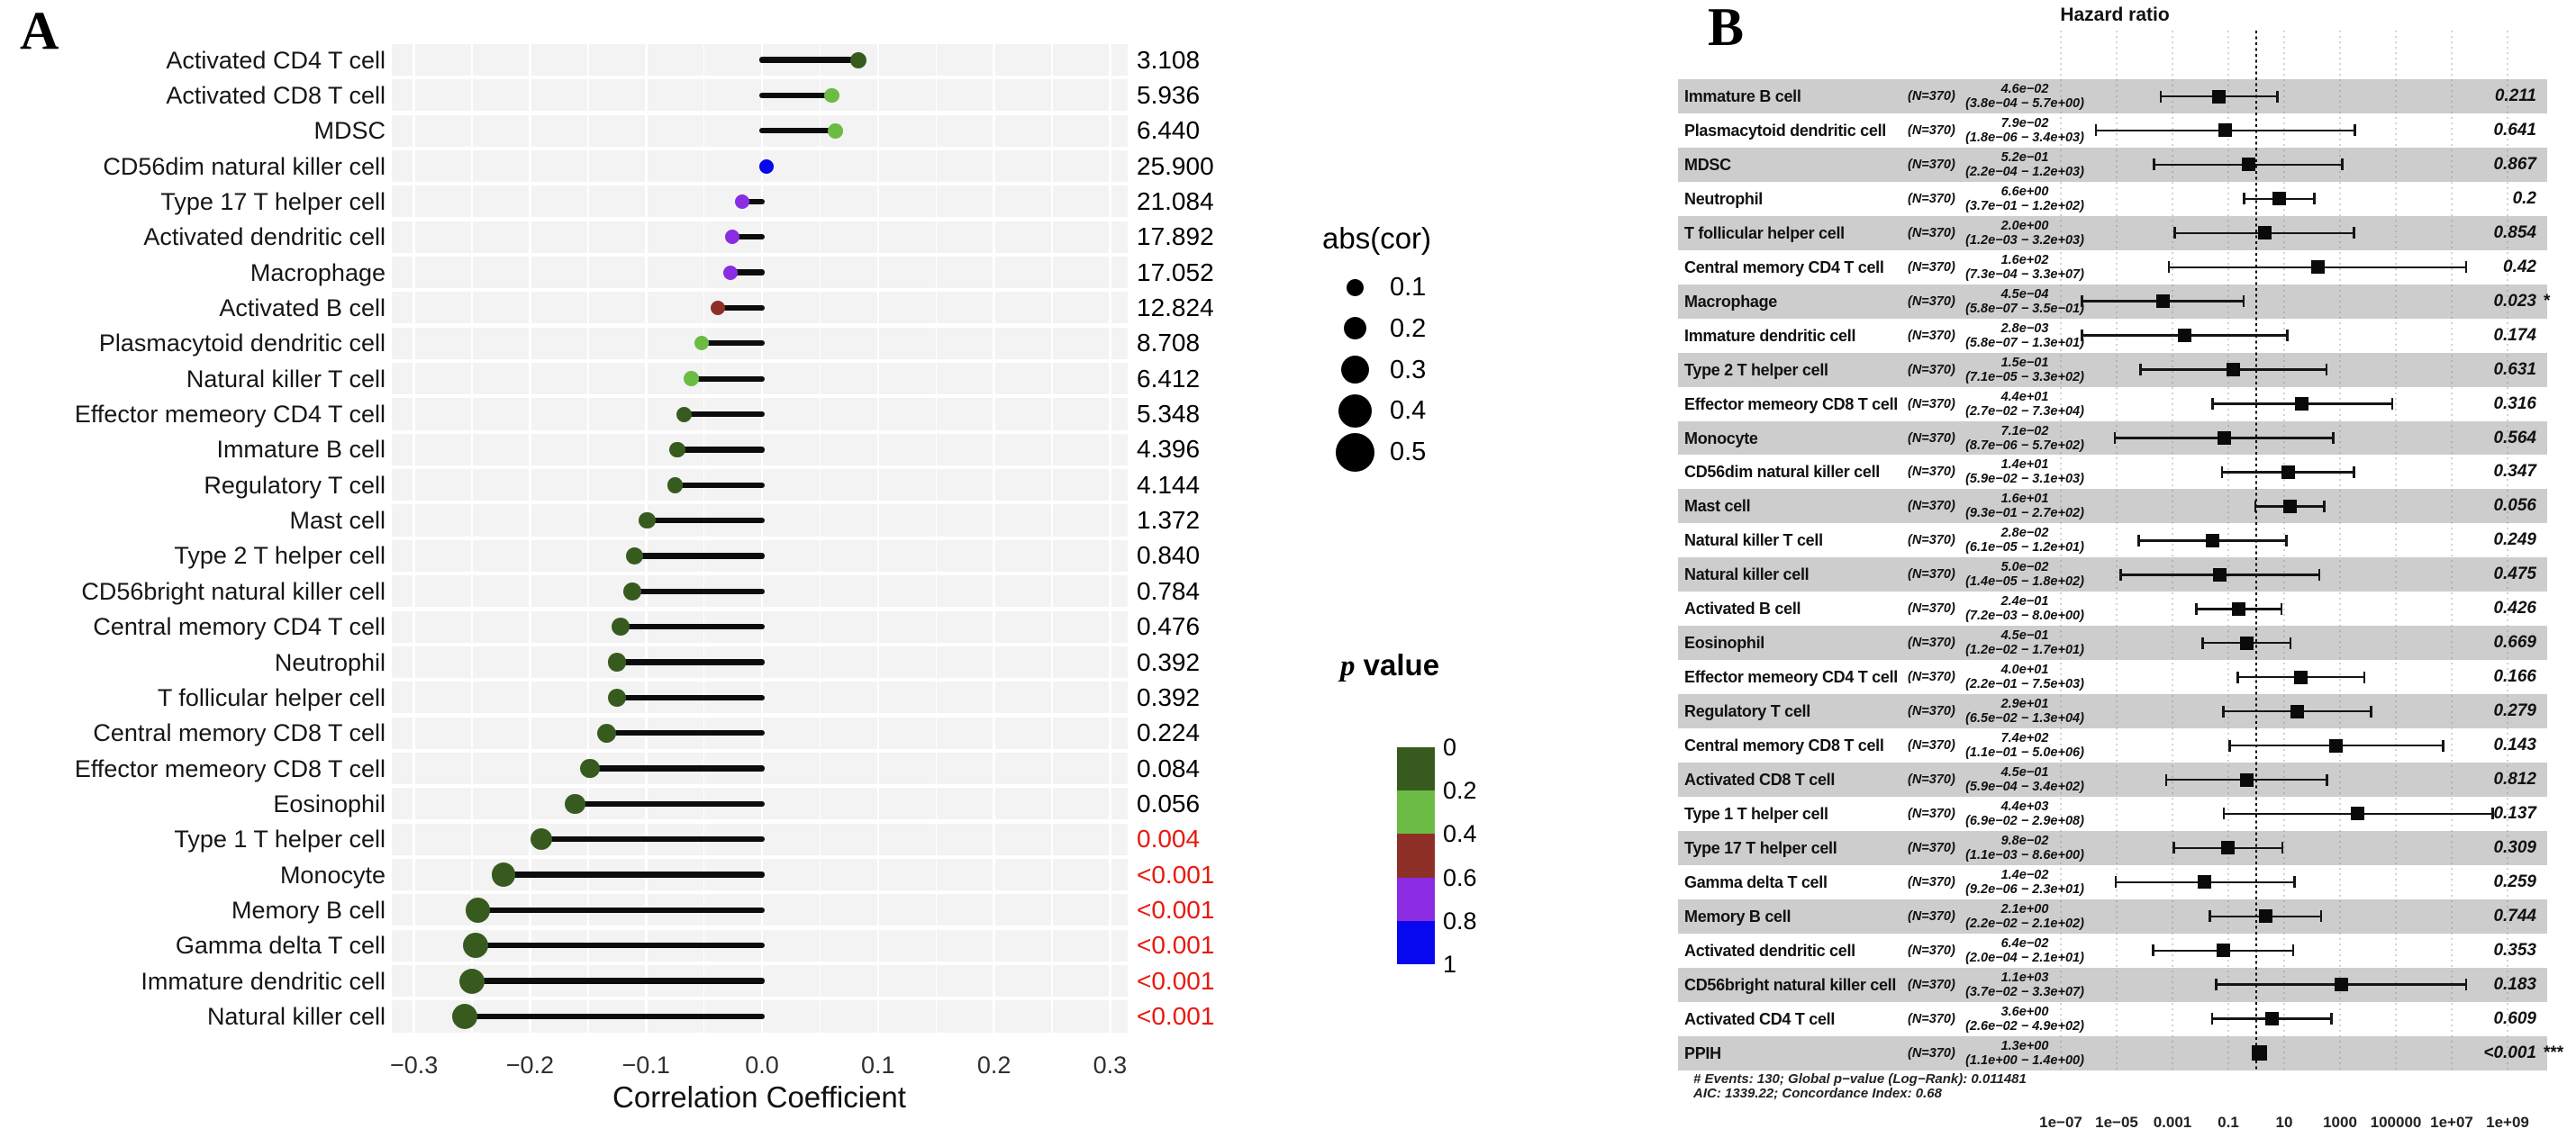 This screenshot has width=2576, height=1138. What do you see at coordinates (1169, 803) in the screenshot?
I see `p-value-label: 0.056` at bounding box center [1169, 803].